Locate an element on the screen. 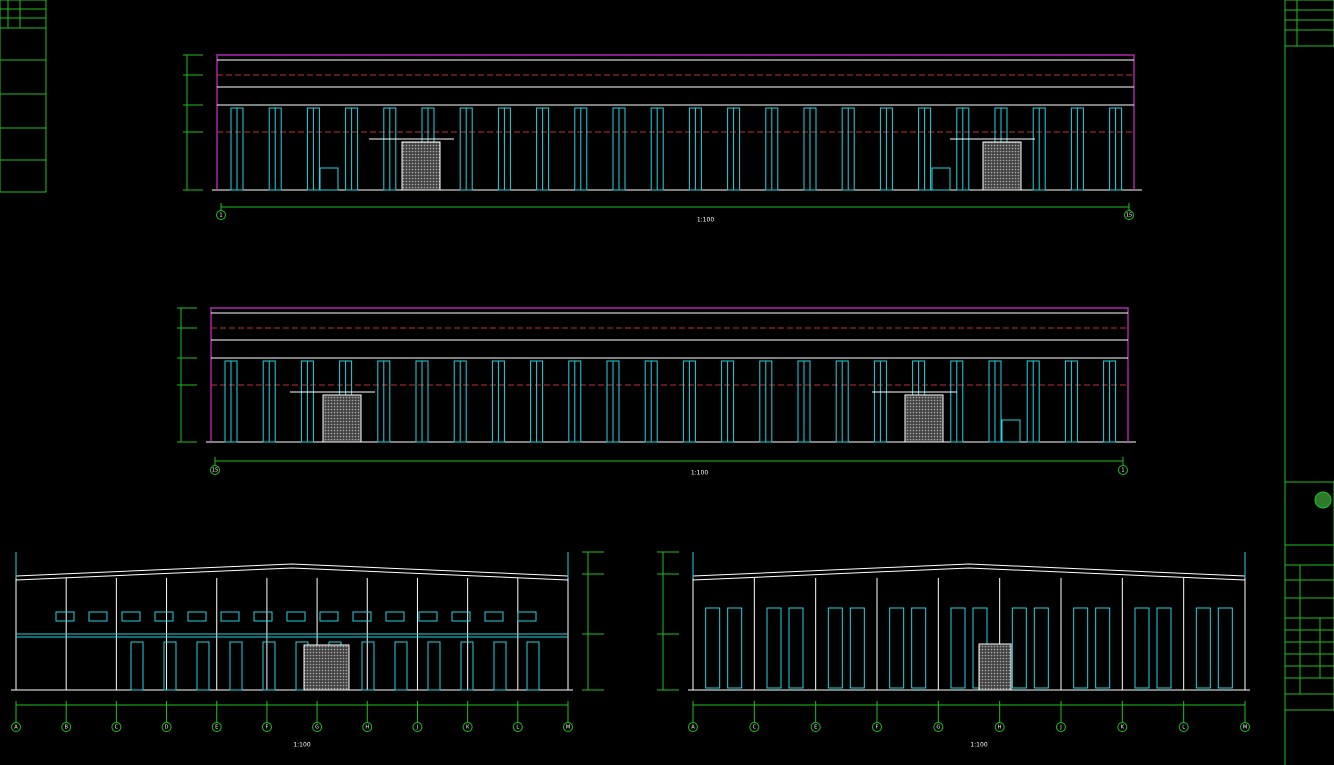 This screenshot has width=1334, height=765. axis-label: L is located at coordinates (1183, 728).